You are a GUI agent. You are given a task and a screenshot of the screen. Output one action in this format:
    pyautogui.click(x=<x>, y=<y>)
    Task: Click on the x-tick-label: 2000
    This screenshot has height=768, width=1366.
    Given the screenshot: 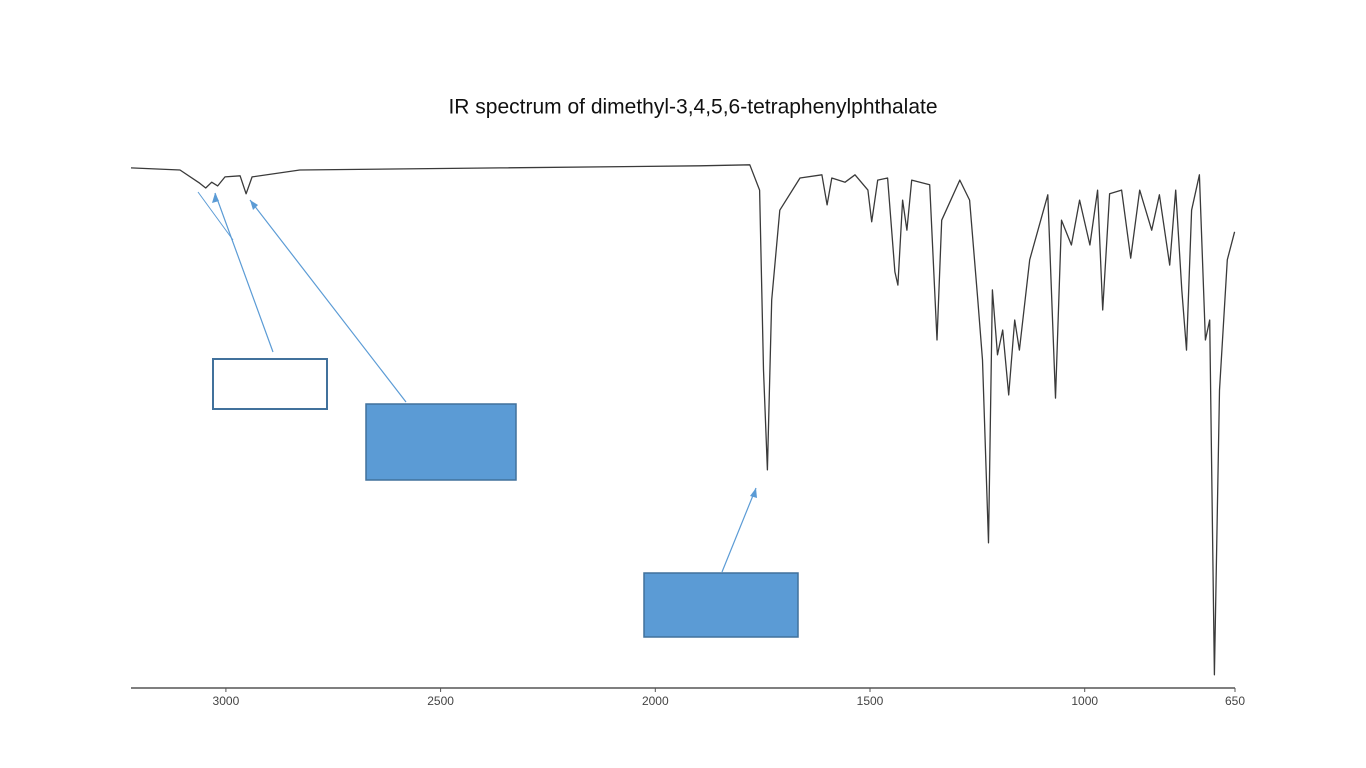 What is the action you would take?
    pyautogui.click(x=655, y=701)
    